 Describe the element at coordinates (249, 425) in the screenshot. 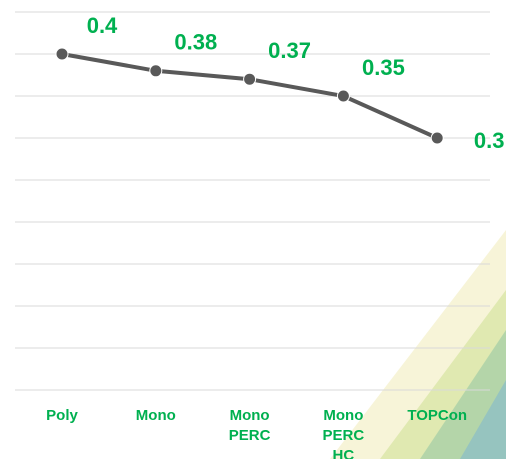

I see `x-tick-label: Mono PERC` at that location.